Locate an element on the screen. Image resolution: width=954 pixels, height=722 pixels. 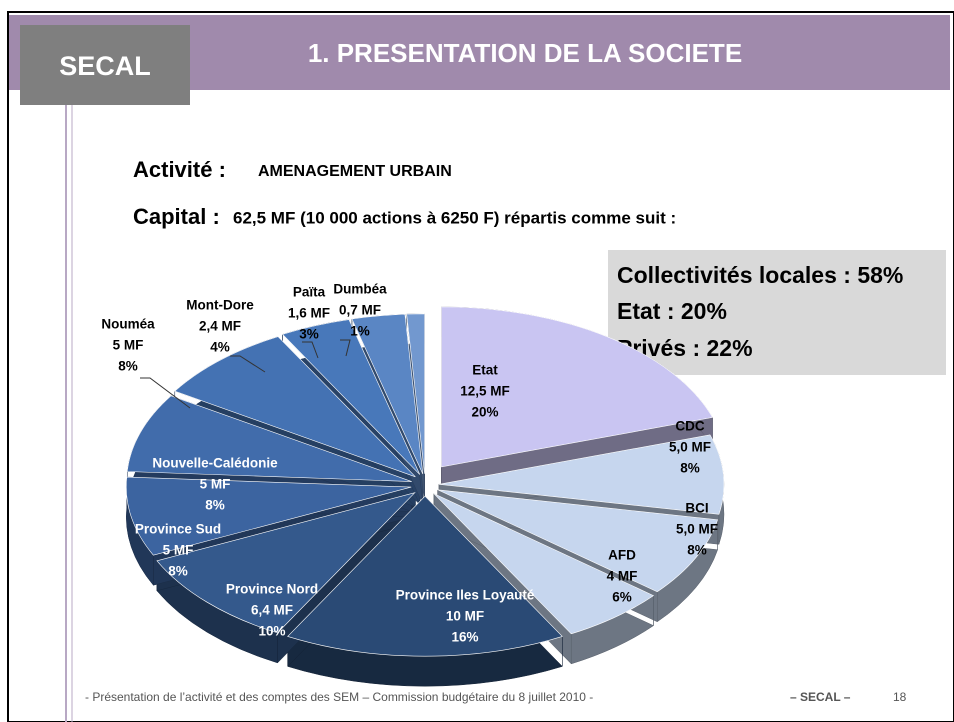
brand-box is located at coordinates (105, 65).